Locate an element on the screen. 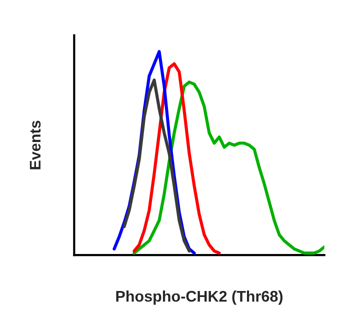  x-axis-title: Phospho-CHK2 (Thr68) is located at coordinates (199, 297).